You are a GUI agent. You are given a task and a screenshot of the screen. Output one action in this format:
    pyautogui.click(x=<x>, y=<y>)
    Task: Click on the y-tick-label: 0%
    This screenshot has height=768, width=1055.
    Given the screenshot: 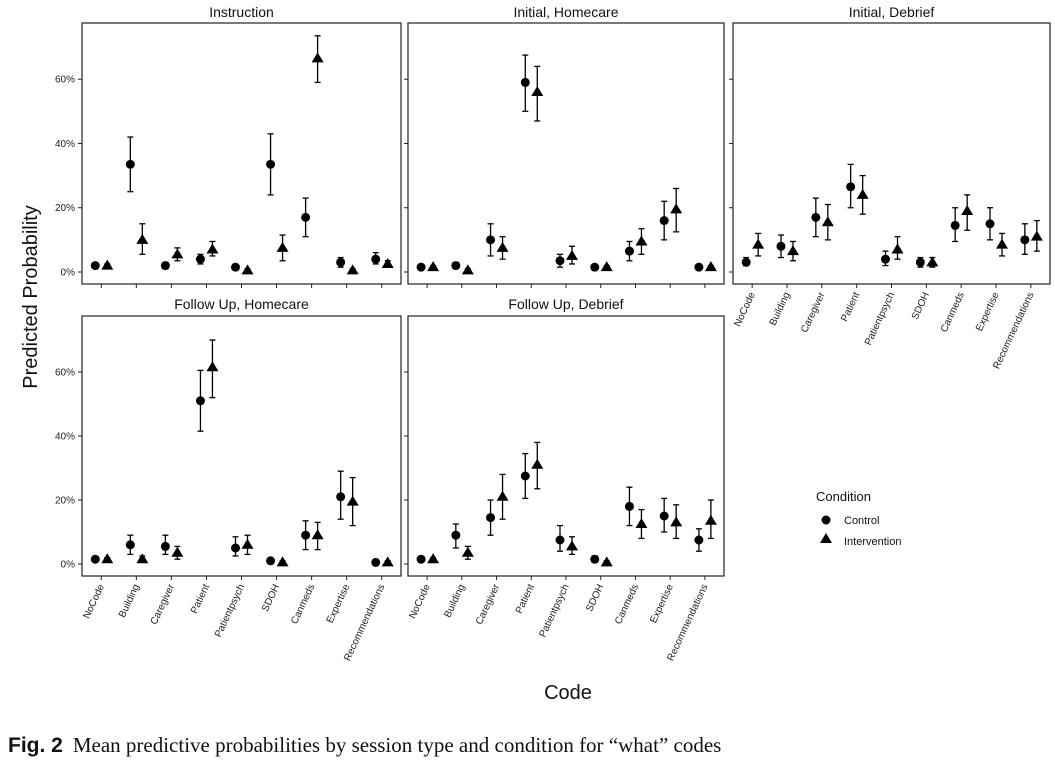 What is the action you would take?
    pyautogui.click(x=68, y=565)
    